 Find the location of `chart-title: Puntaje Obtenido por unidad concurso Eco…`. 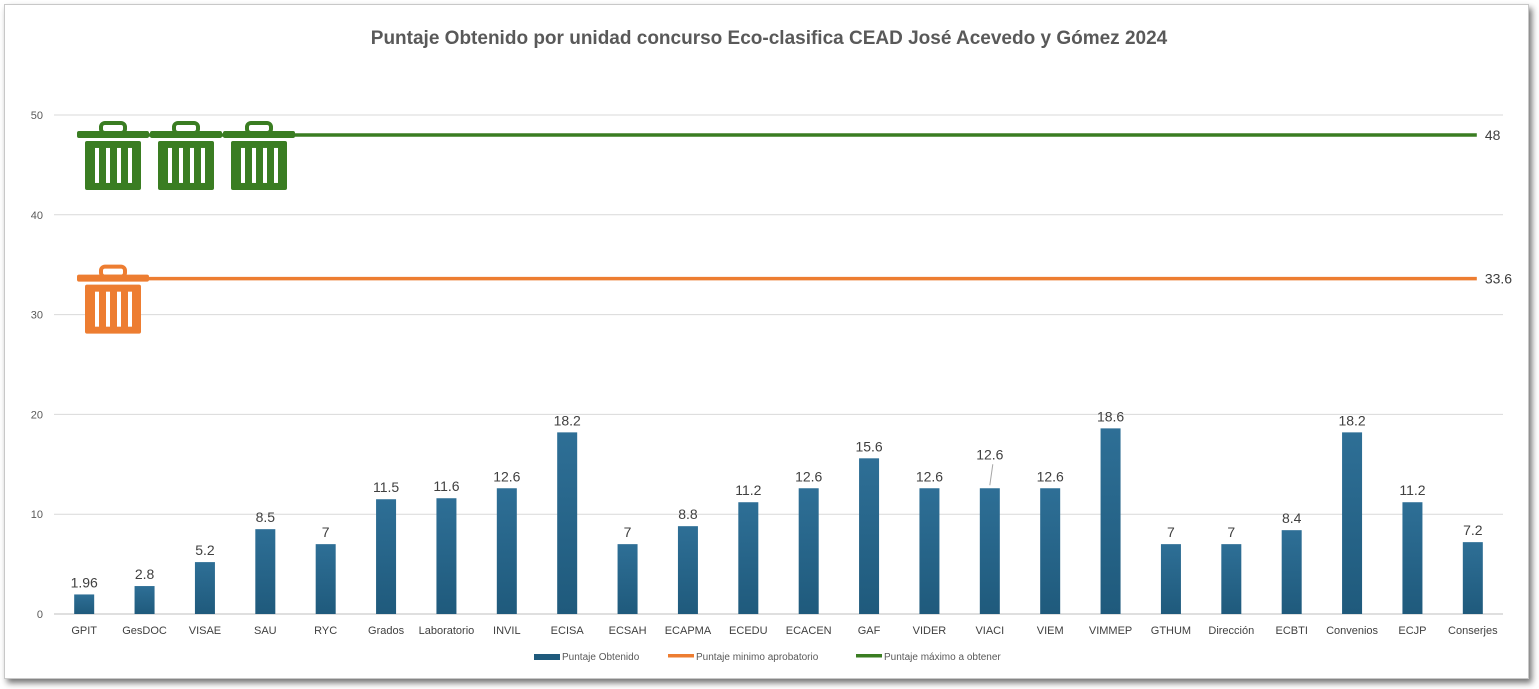

chart-title: Puntaje Obtenido por unidad concurso Eco… is located at coordinates (769, 38).